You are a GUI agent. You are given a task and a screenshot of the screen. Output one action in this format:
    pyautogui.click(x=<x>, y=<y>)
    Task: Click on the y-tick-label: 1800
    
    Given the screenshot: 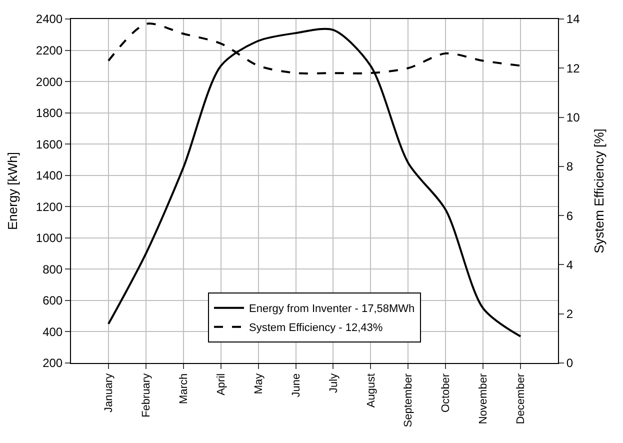 What is the action you would take?
    pyautogui.click(x=49, y=113)
    